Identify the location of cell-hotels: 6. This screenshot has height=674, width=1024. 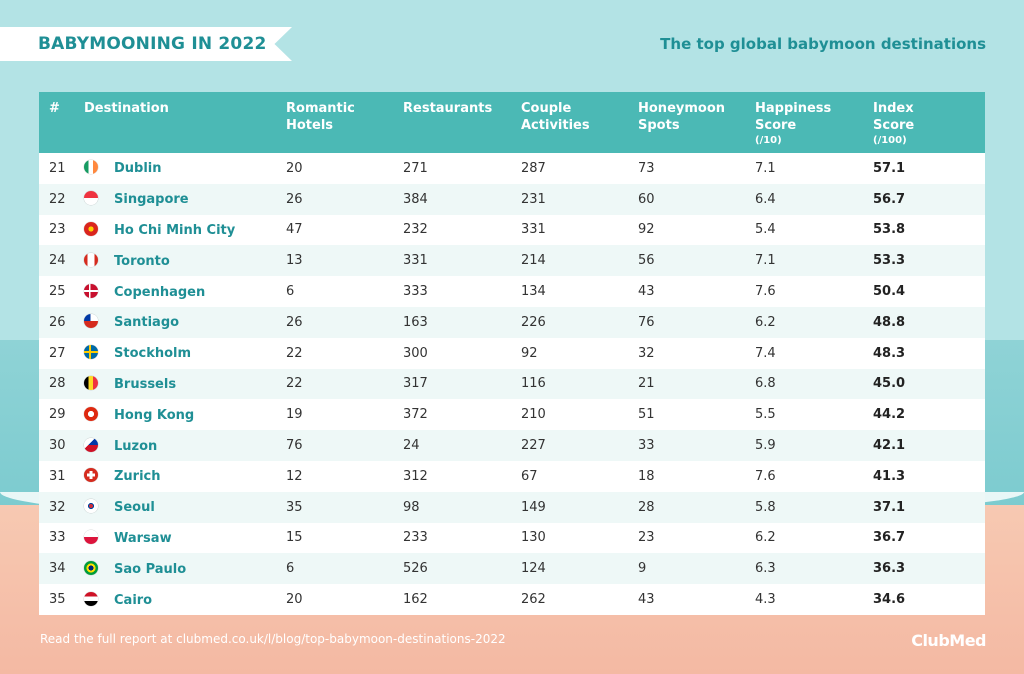
(290, 569).